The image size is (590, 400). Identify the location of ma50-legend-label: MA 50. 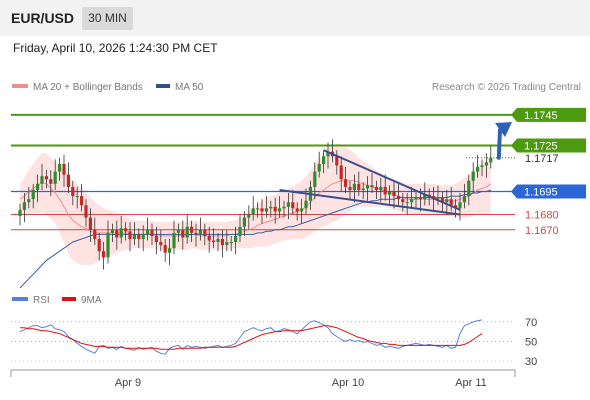
(189, 87).